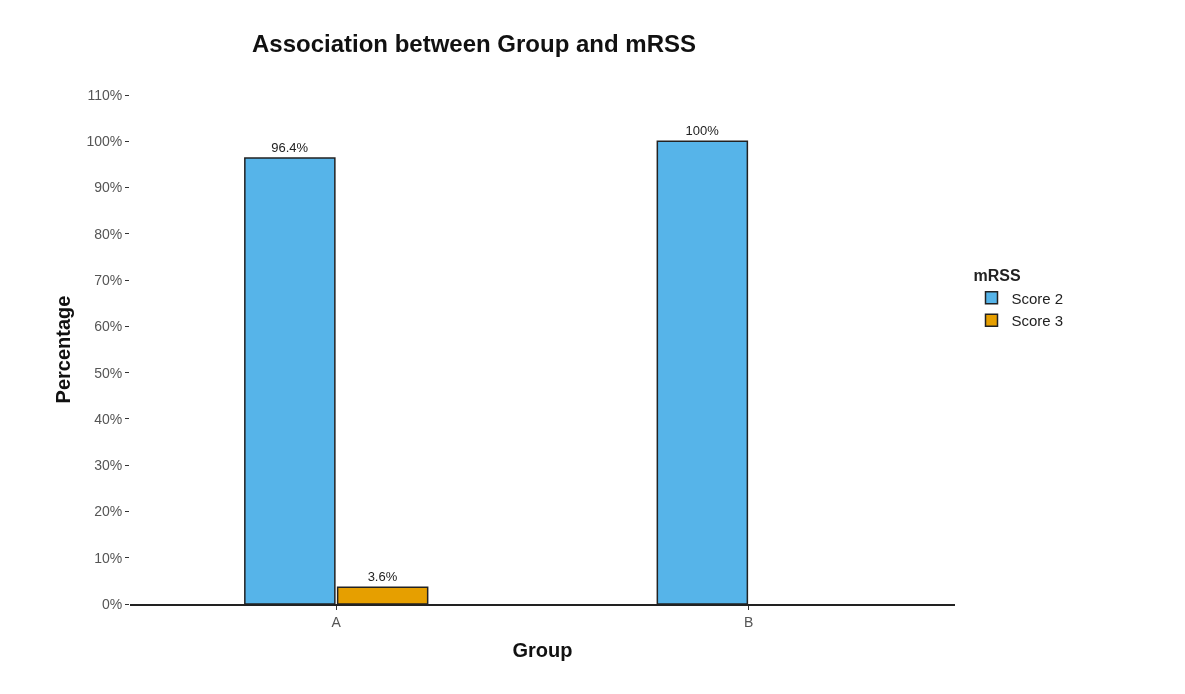  Describe the element at coordinates (108, 557) in the screenshot. I see `y-tick-label: 10%` at that location.